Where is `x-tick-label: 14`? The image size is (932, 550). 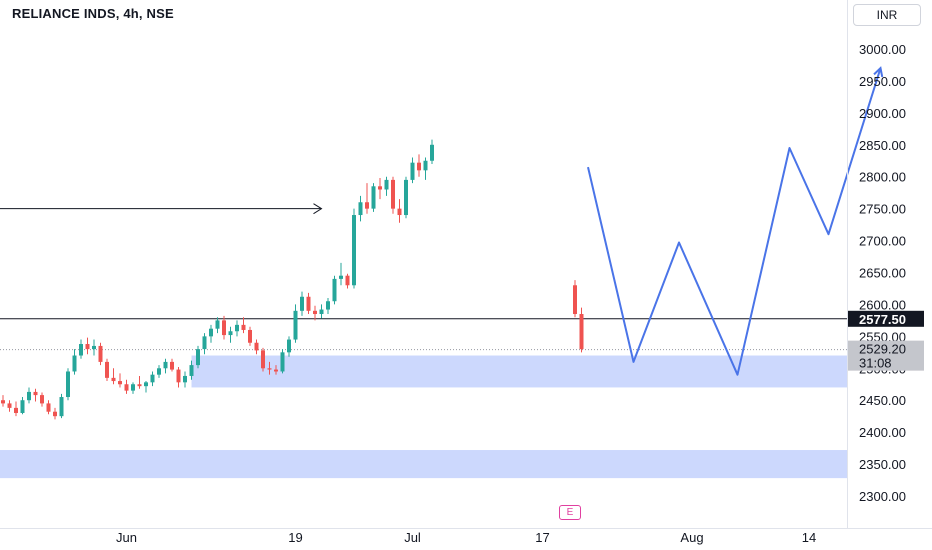 x-tick-label: 14 is located at coordinates (809, 537).